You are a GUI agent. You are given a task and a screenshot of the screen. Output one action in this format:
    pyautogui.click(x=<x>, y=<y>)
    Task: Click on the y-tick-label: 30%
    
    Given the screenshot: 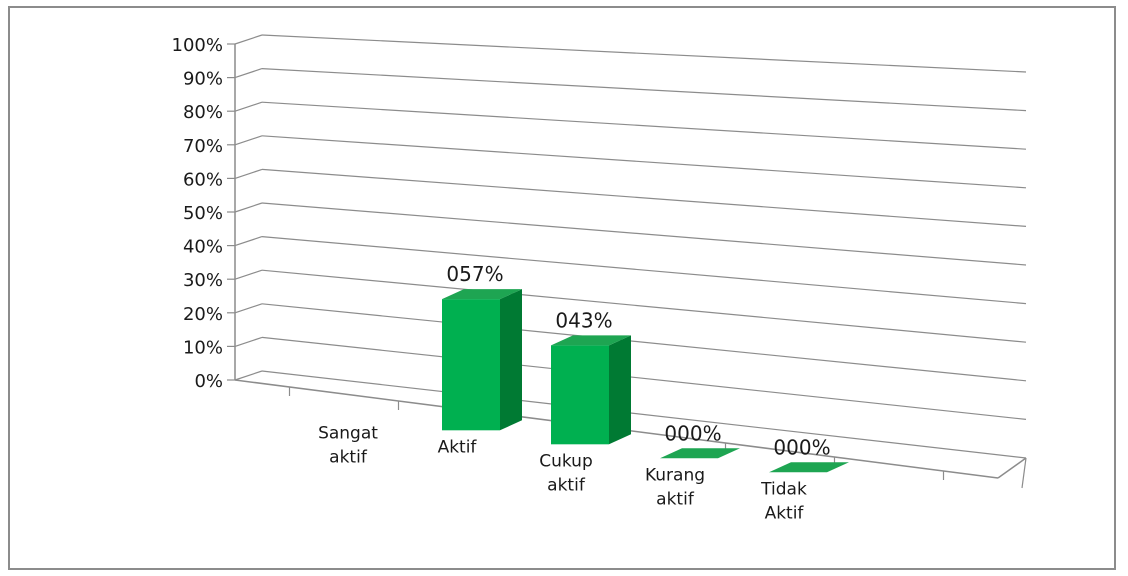 What is the action you would take?
    pyautogui.click(x=203, y=280)
    